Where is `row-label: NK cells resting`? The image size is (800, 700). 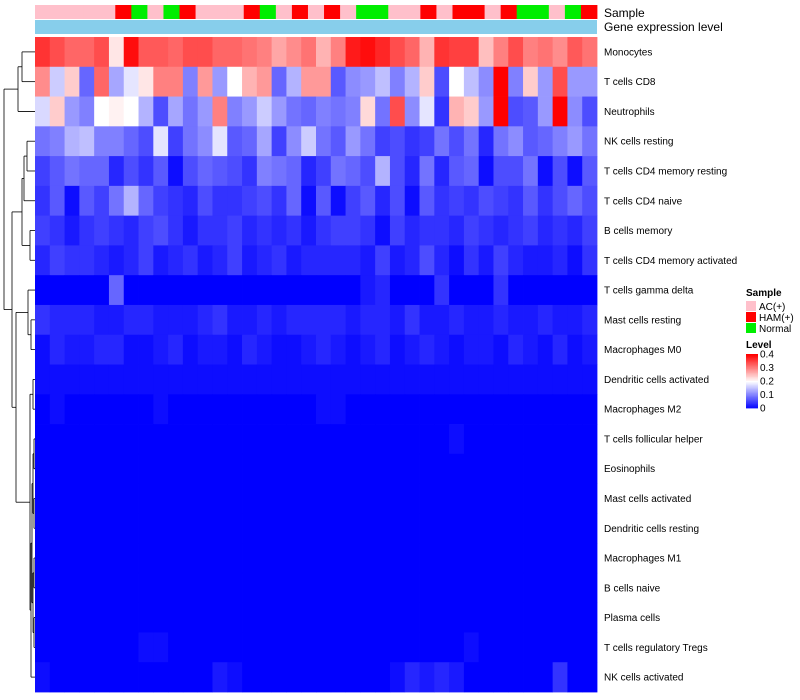 row-label: NK cells resting is located at coordinates (638, 142).